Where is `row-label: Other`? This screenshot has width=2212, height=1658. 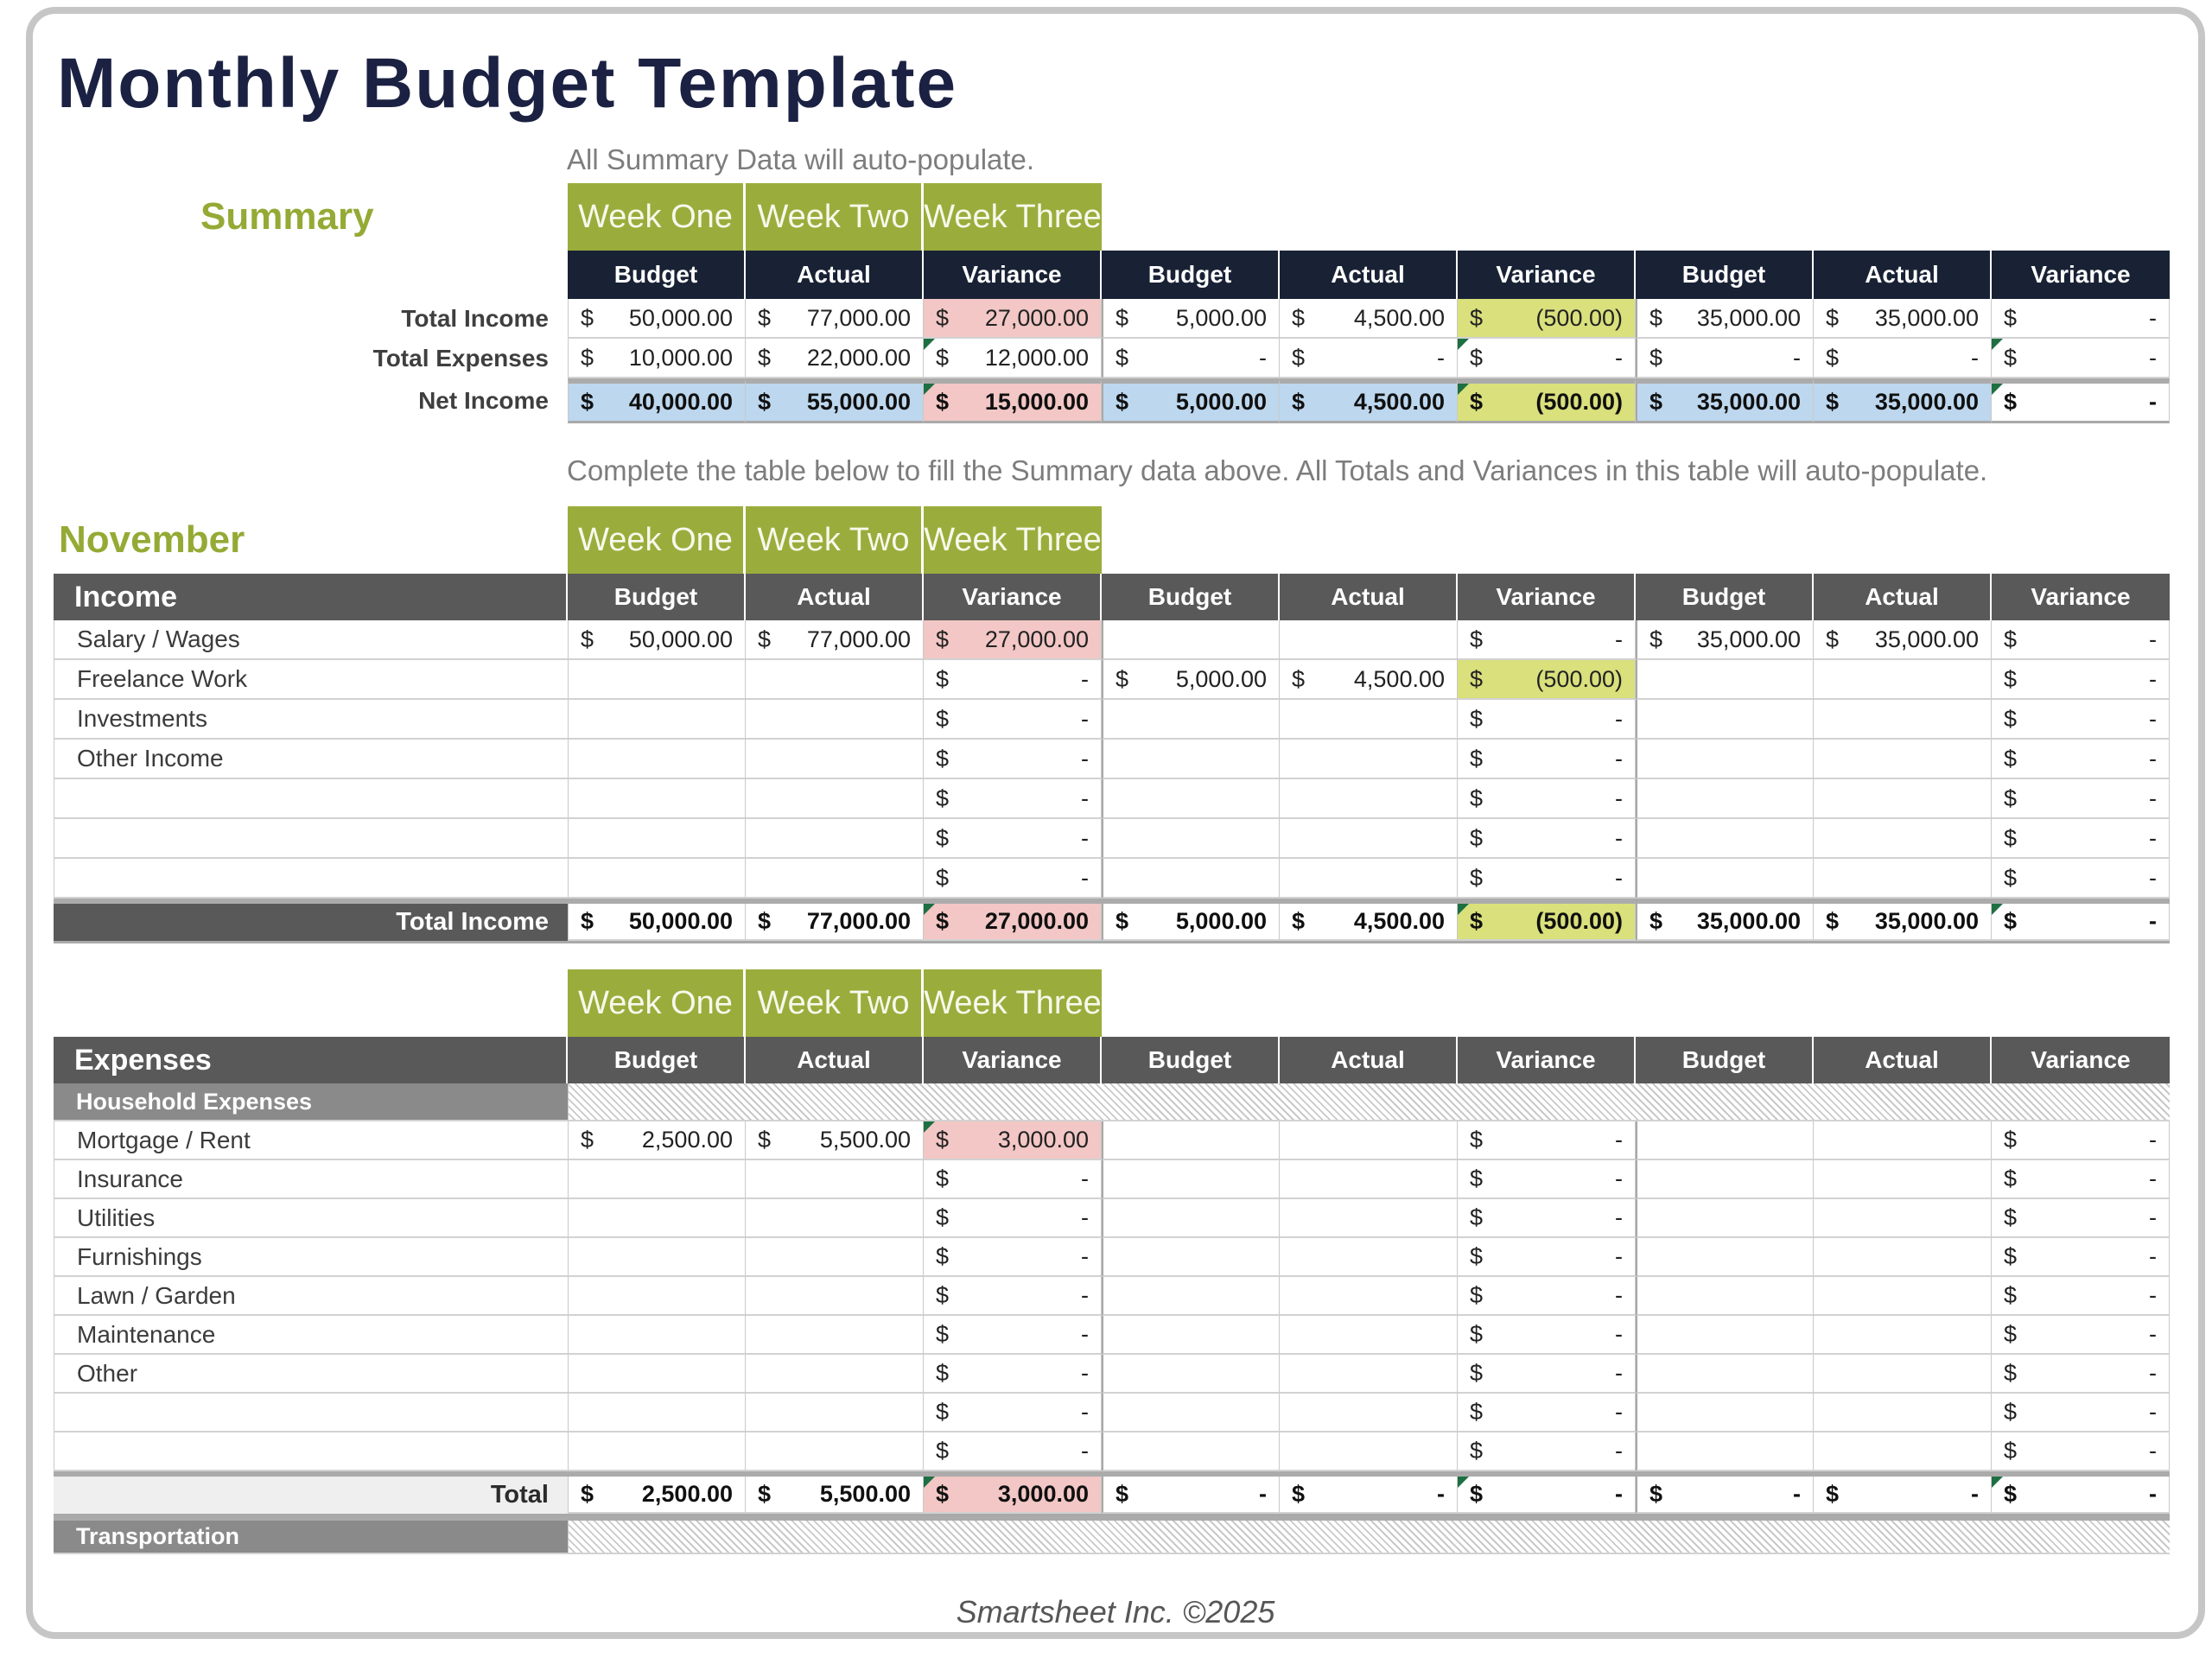
row-label: Other is located at coordinates (311, 1374).